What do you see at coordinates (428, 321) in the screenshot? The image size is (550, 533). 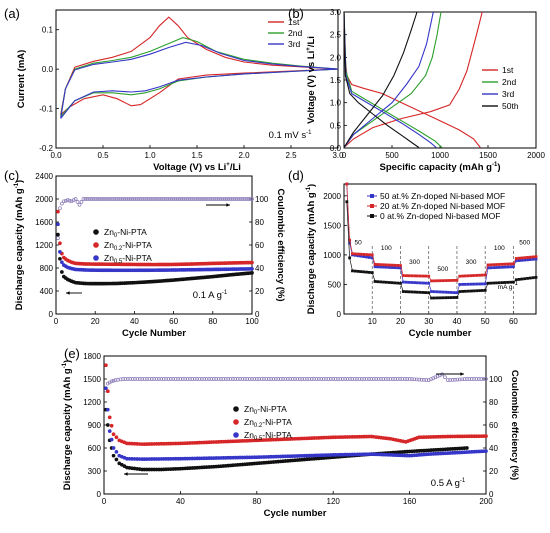 I see `d-xtick-label: 30` at bounding box center [428, 321].